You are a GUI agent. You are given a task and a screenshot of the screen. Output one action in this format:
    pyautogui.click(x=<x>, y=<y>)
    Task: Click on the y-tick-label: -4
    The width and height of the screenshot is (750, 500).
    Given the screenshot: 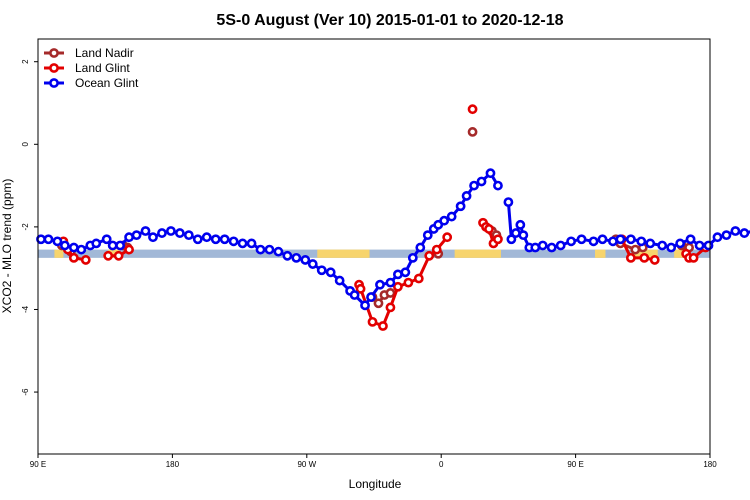 What is the action you would take?
    pyautogui.click(x=25, y=309)
    